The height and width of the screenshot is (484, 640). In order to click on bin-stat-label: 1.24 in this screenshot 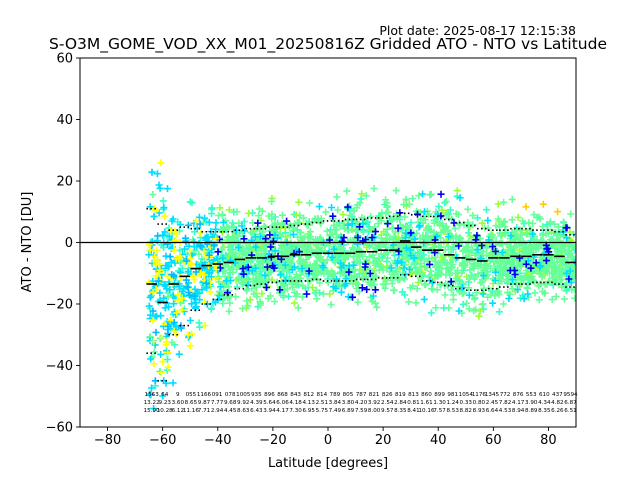, I will do `click(452, 403)`.